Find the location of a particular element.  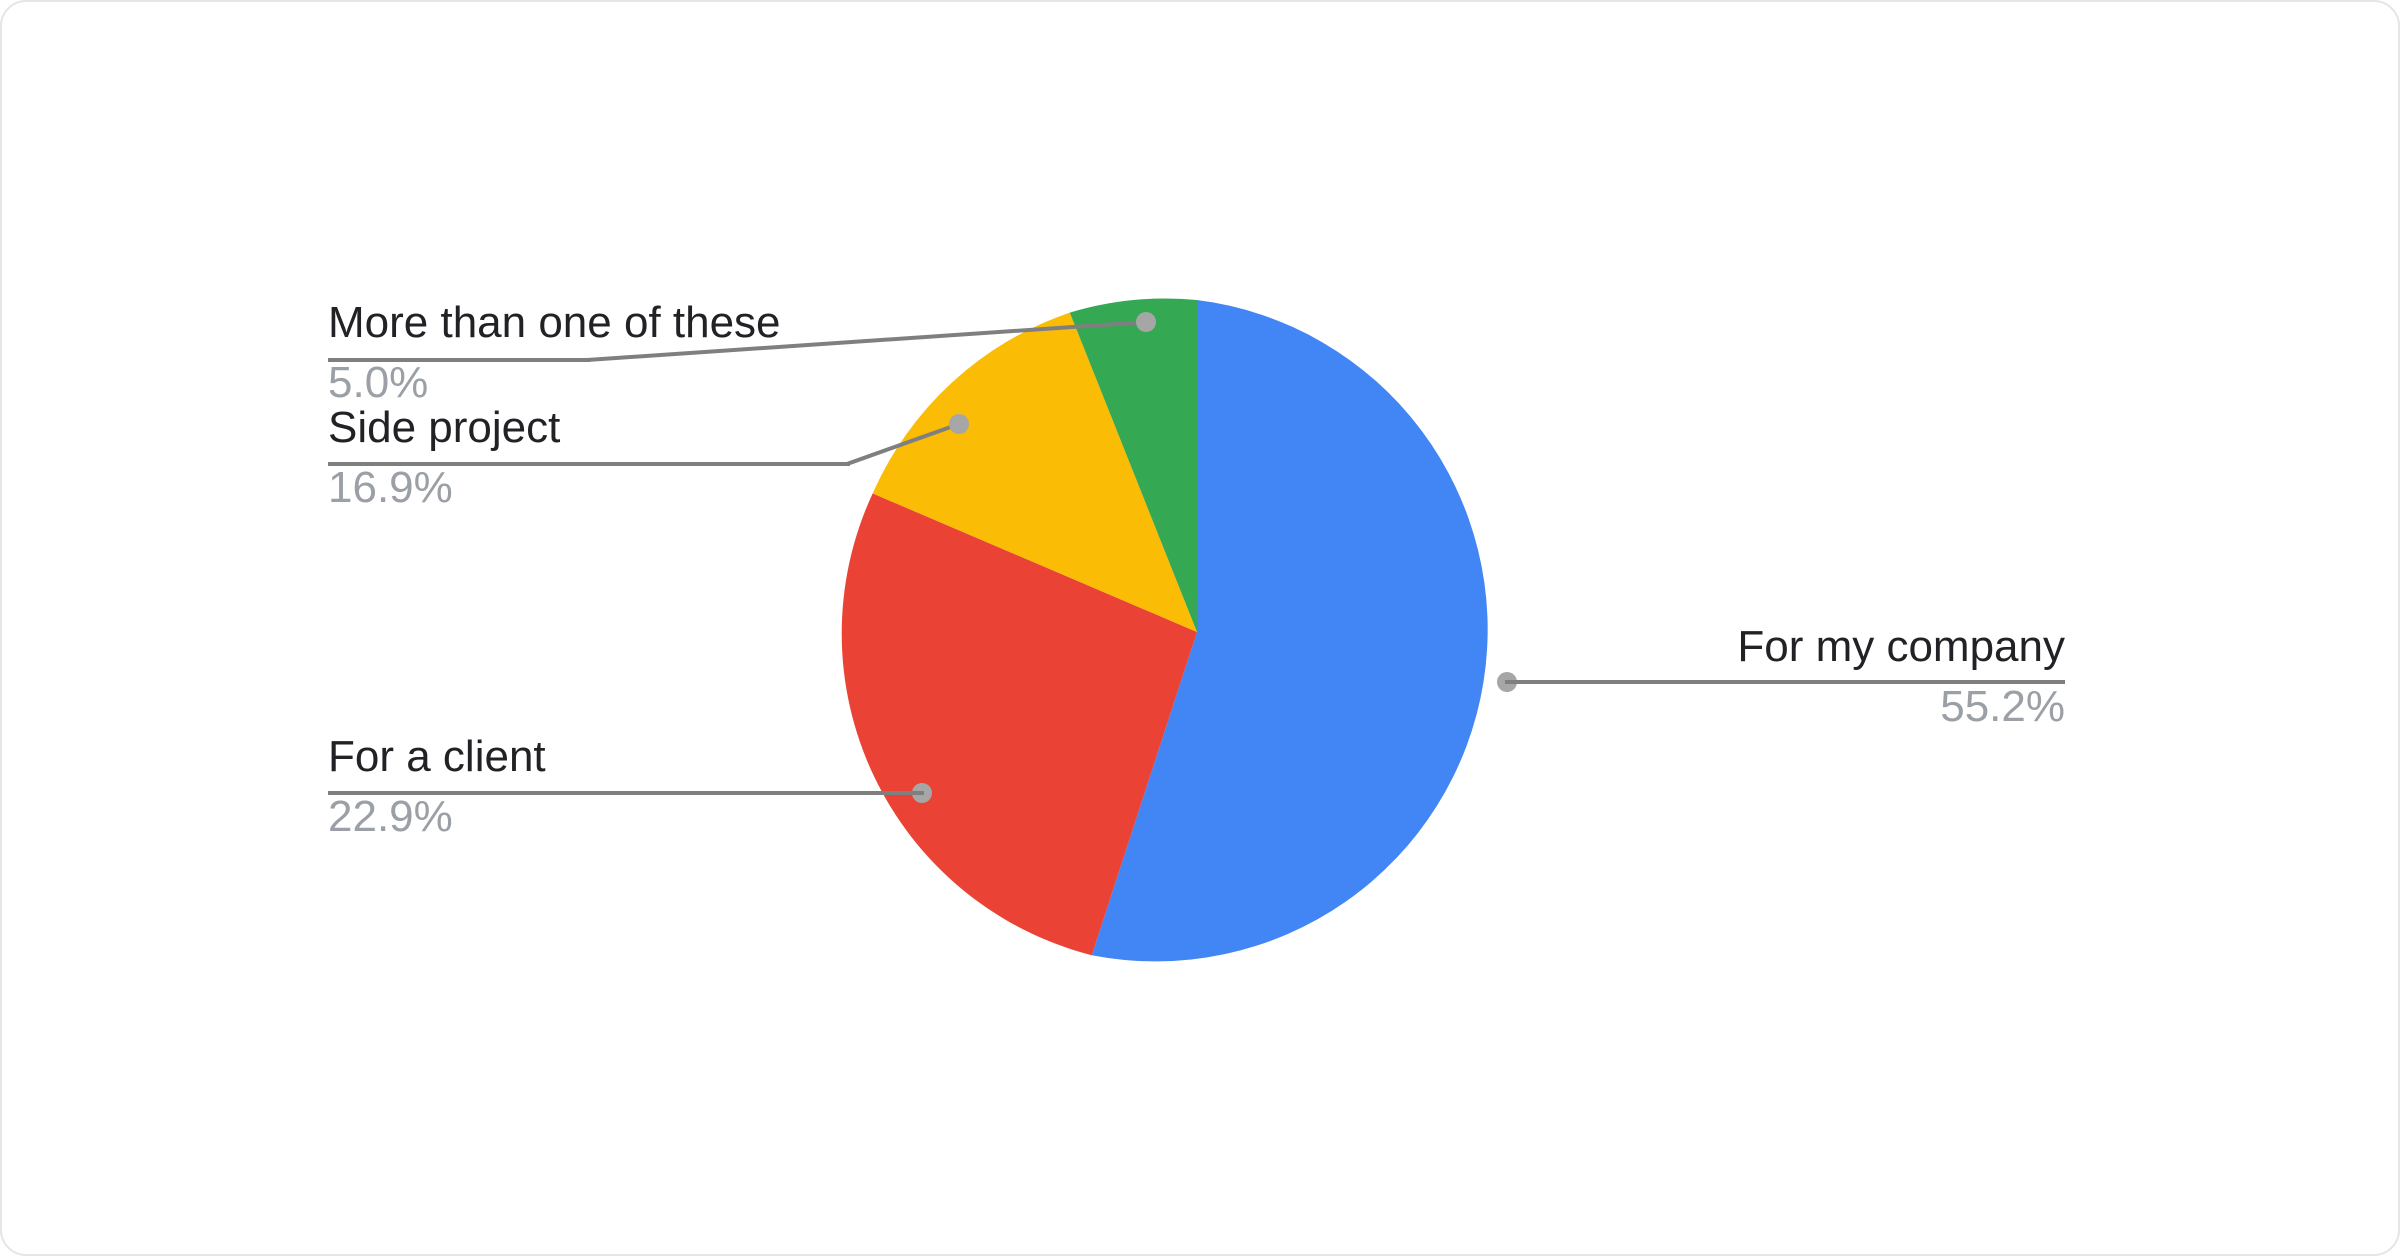

pie-slice-for-a-client is located at coordinates (1019, 724).